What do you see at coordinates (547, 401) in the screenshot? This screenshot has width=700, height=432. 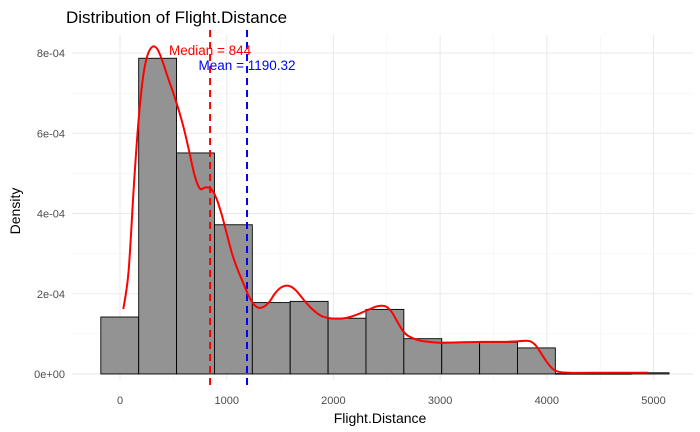 I see `x-tick-label: 4000` at bounding box center [547, 401].